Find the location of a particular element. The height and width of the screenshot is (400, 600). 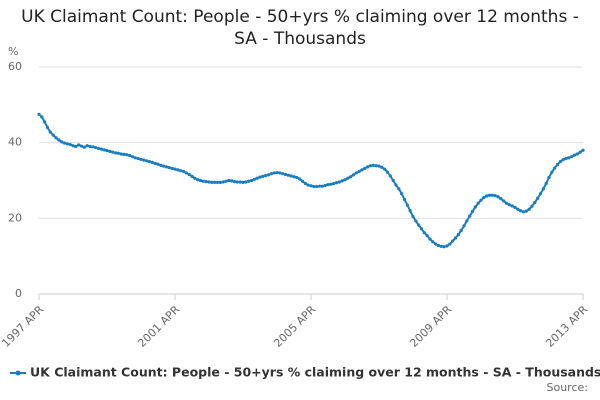

x-tick-label: 2005 APR is located at coordinates (294, 326).